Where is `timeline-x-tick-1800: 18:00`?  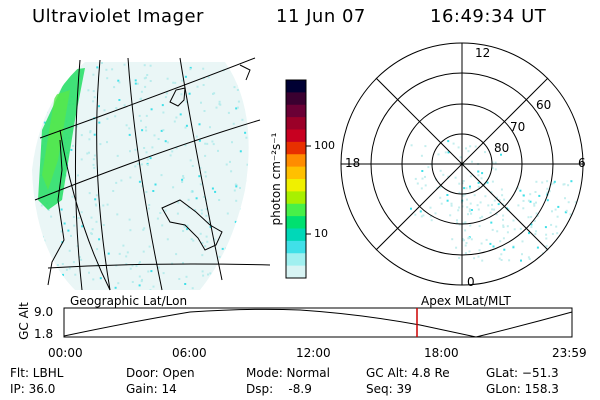 timeline-x-tick-1800: 18:00 is located at coordinates (441, 353).